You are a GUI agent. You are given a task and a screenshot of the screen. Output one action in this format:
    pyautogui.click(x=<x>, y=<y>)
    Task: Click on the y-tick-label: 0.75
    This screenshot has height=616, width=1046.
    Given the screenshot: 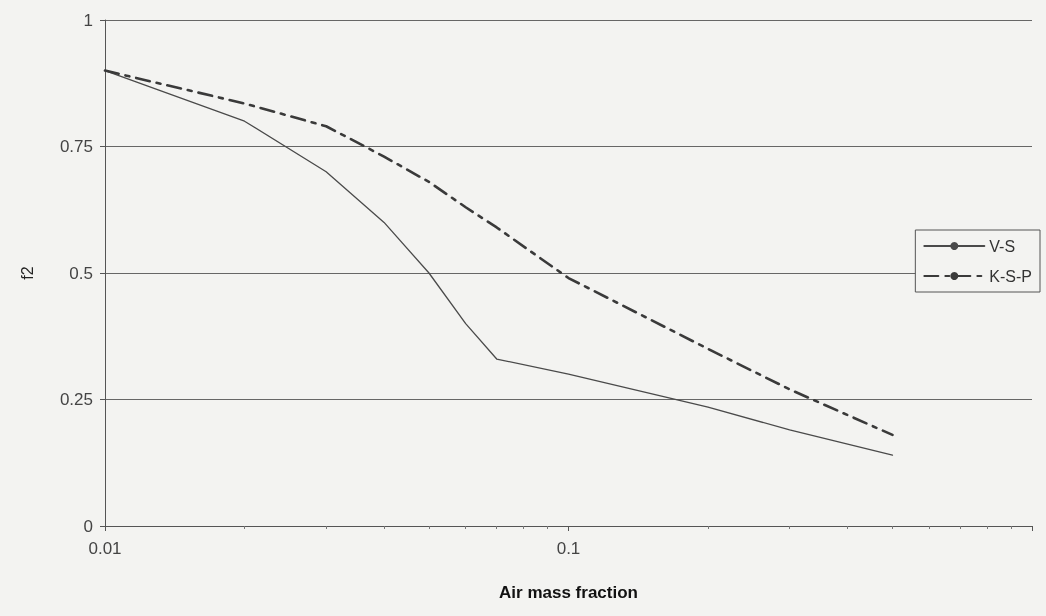 What is the action you would take?
    pyautogui.click(x=76, y=146)
    